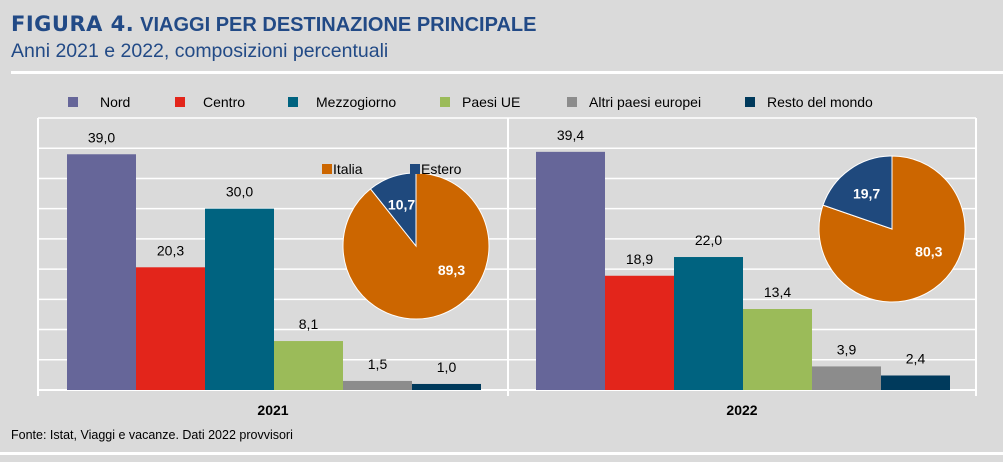  I want to click on bar-value-label: 39,0, so click(101, 137).